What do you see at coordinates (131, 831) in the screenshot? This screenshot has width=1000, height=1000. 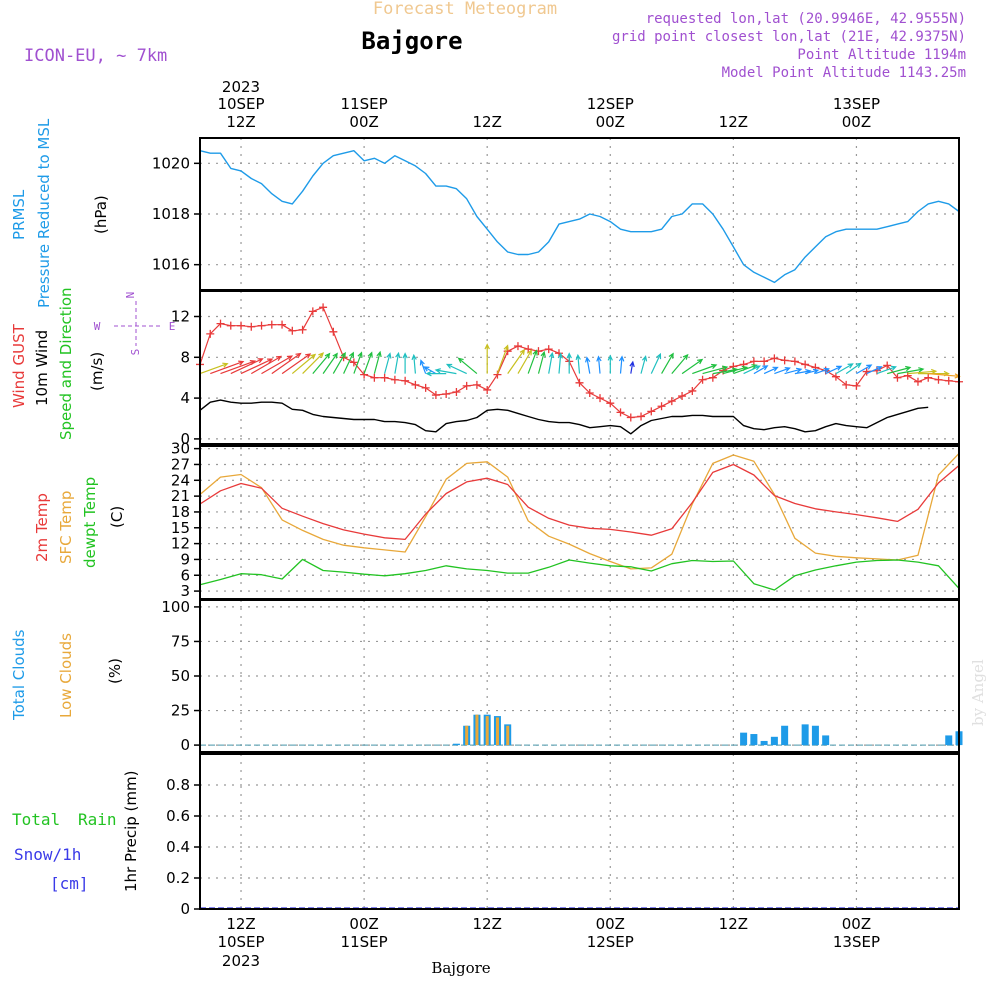 I see `precip-unit: 1hr Precip (mm)` at bounding box center [131, 831].